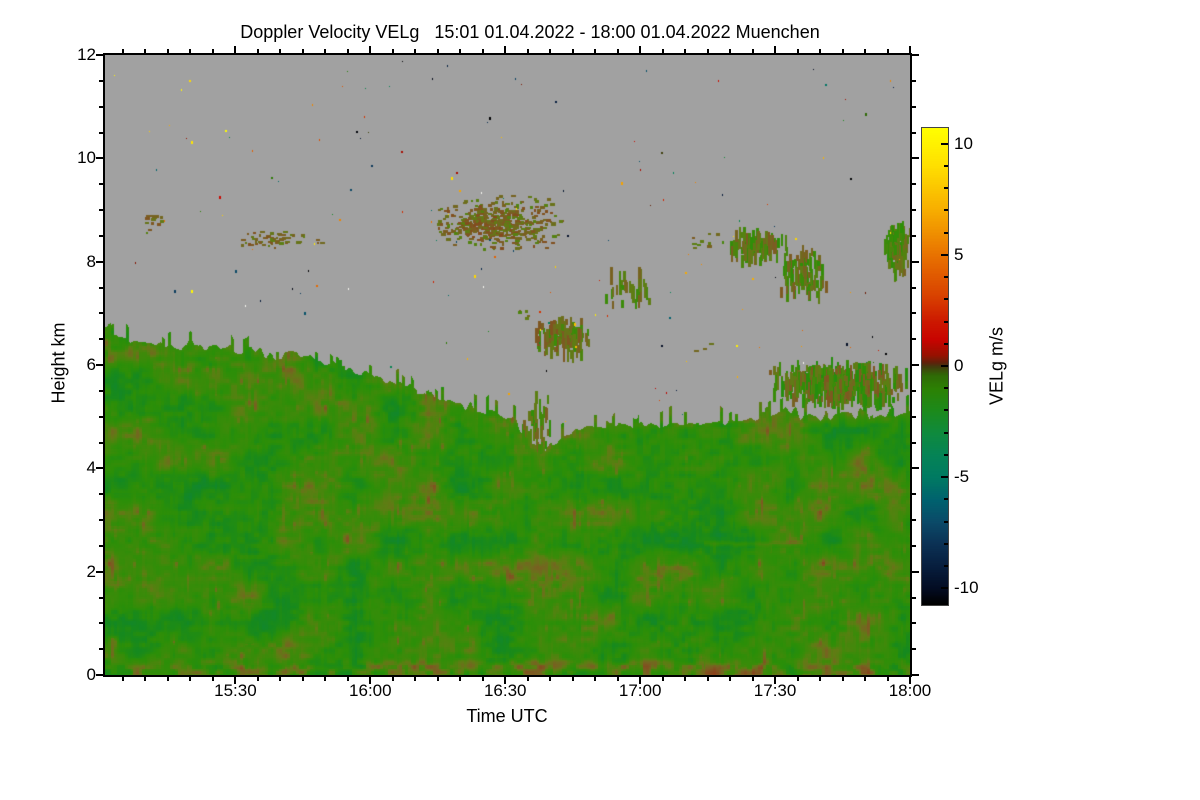 This screenshot has width=1200, height=800. I want to click on x-tick-label: 17:00, so click(640, 690).